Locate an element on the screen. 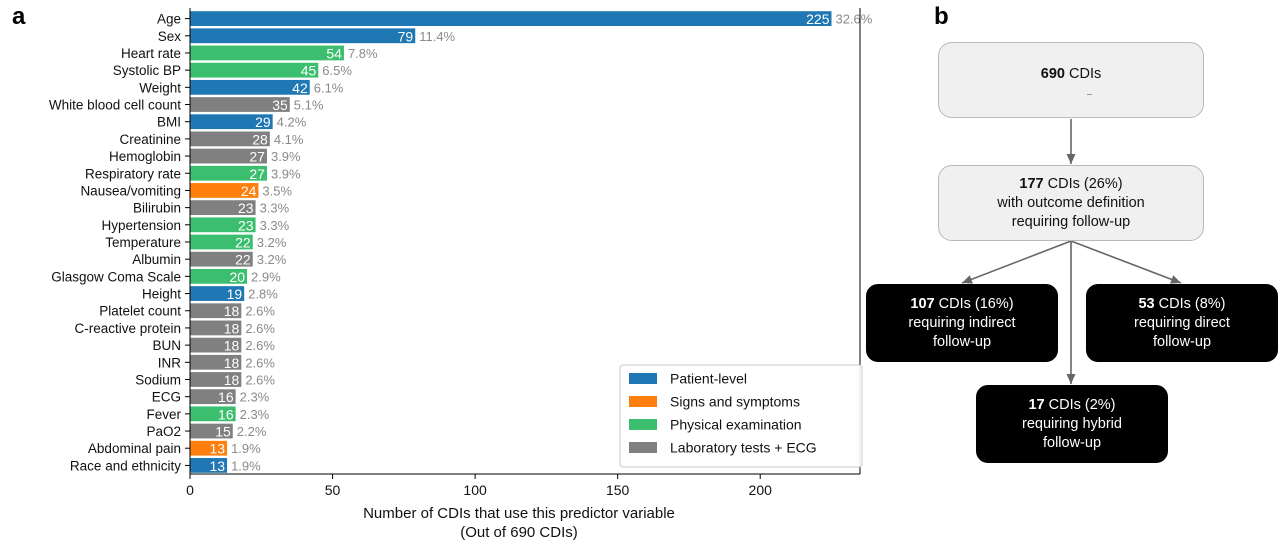  x-tick-label: 100 is located at coordinates (475, 490).